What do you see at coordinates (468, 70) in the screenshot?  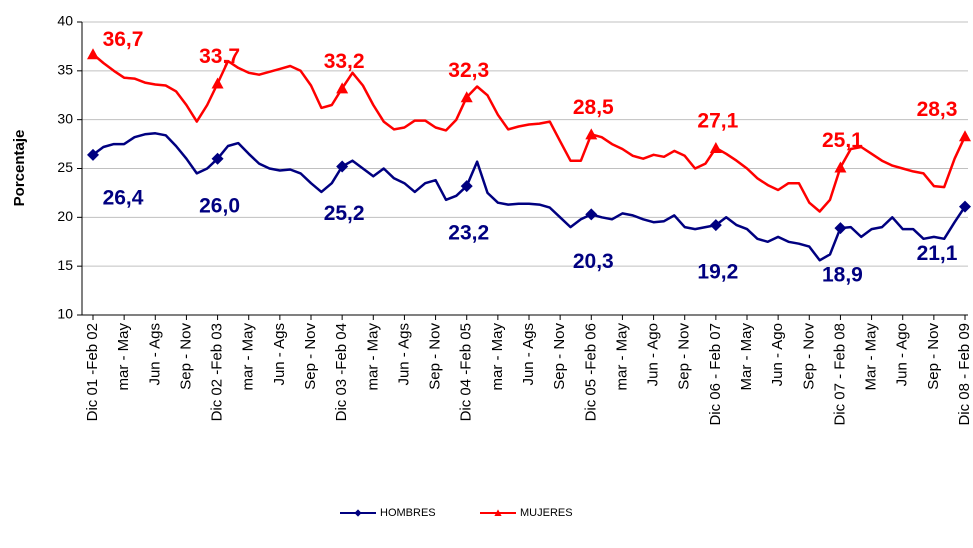 I see `data-label: 32,3` at bounding box center [468, 70].